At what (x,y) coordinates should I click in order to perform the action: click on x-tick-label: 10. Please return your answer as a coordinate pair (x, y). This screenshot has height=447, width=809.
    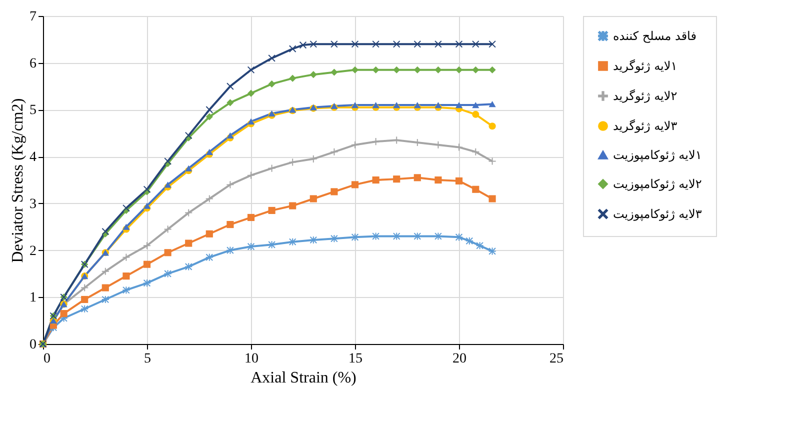
    Looking at the image, I should click on (251, 359).